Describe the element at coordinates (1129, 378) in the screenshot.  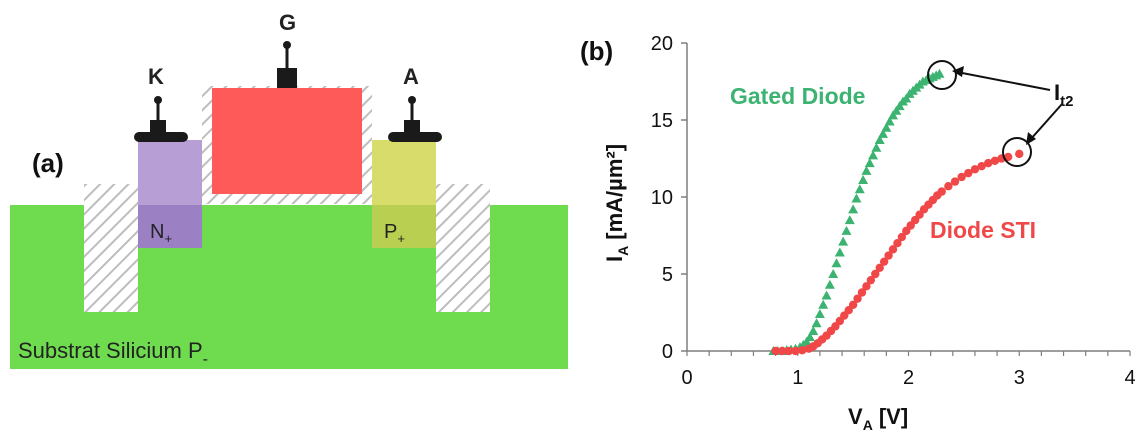
I see `x-tick-label: 4` at that location.